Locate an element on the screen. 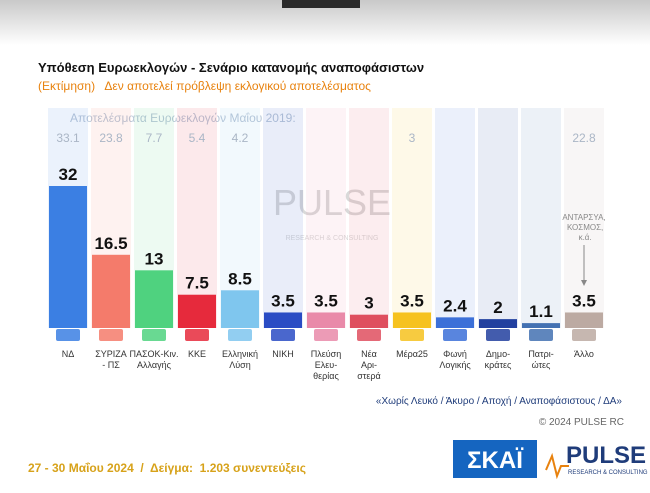 The height and width of the screenshot is (493, 650). previous-value: 7.7 is located at coordinates (154, 138).